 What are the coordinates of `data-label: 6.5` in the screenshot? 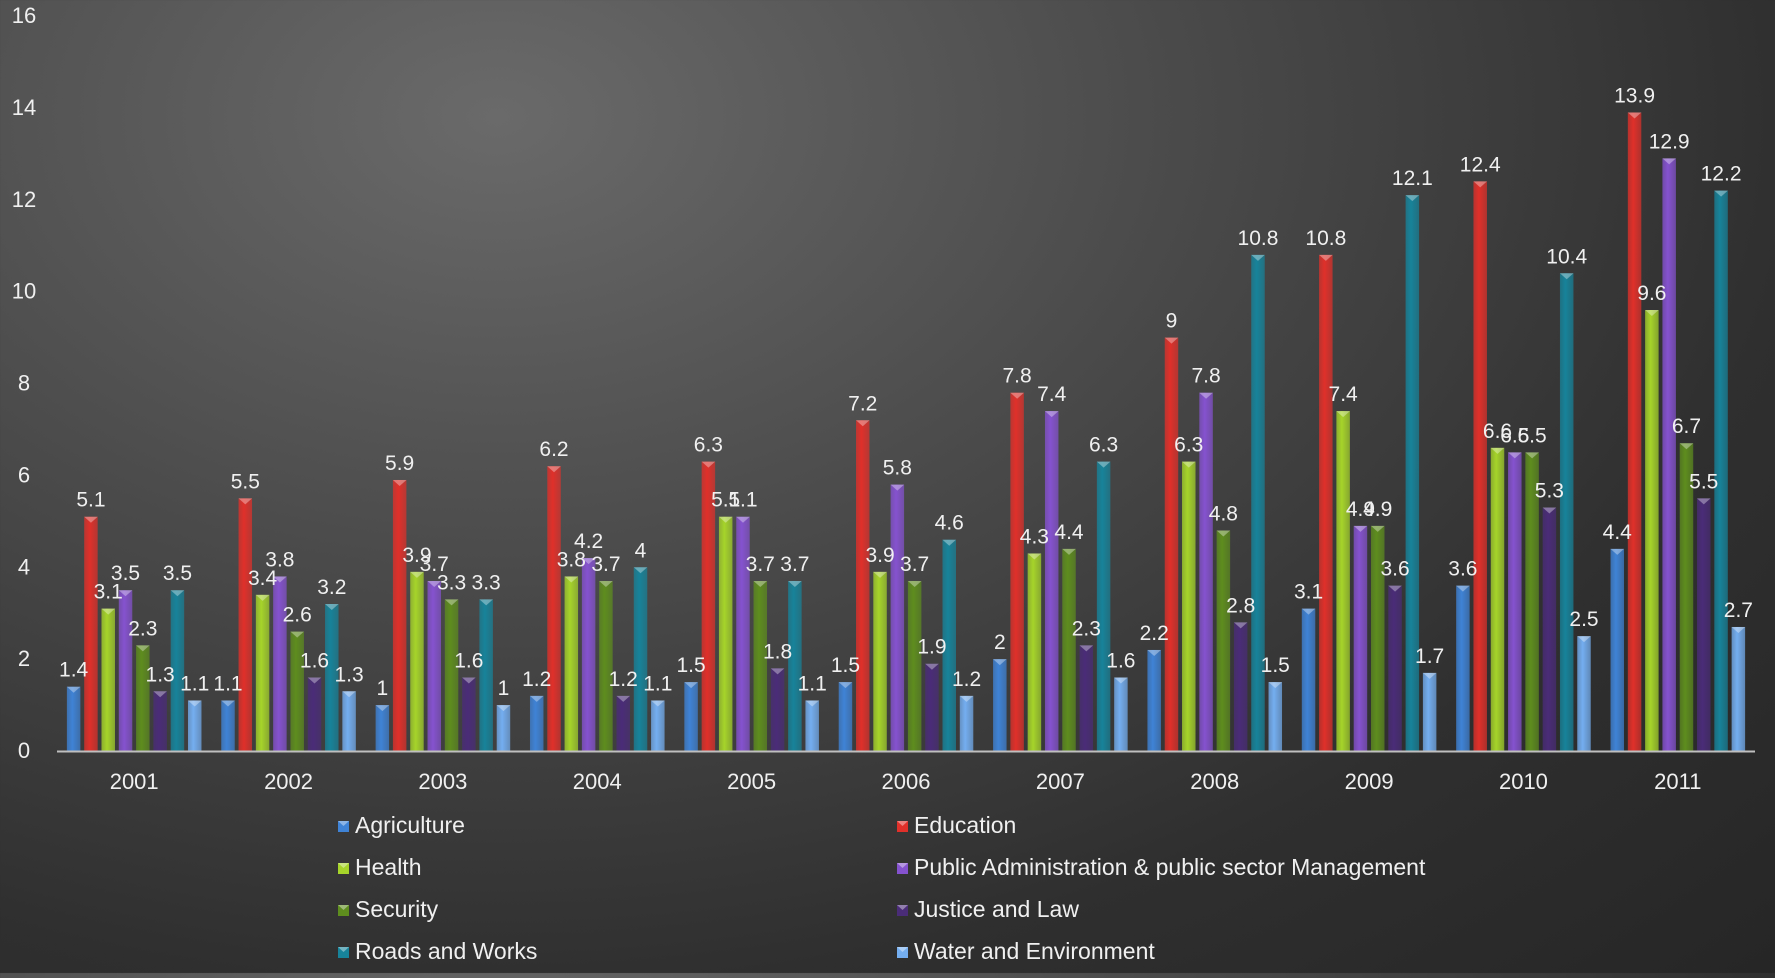 It's located at (1532, 435).